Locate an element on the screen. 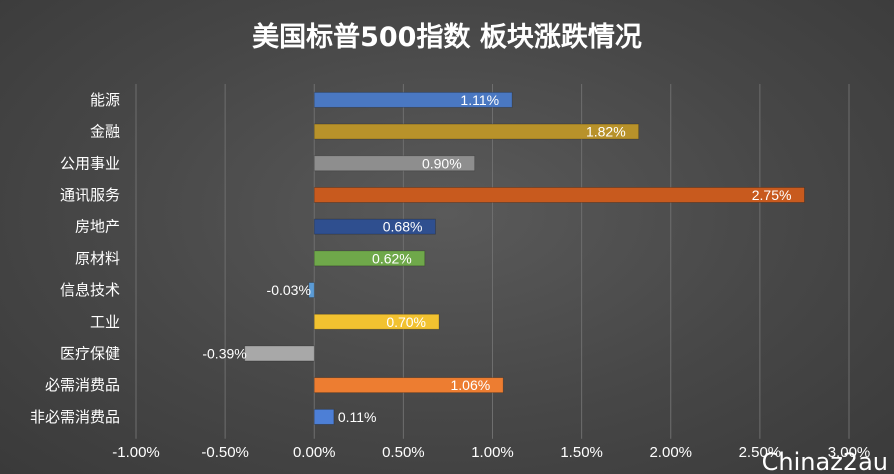 This screenshot has width=894, height=474. x-tick-label: 2.00% is located at coordinates (670, 452).